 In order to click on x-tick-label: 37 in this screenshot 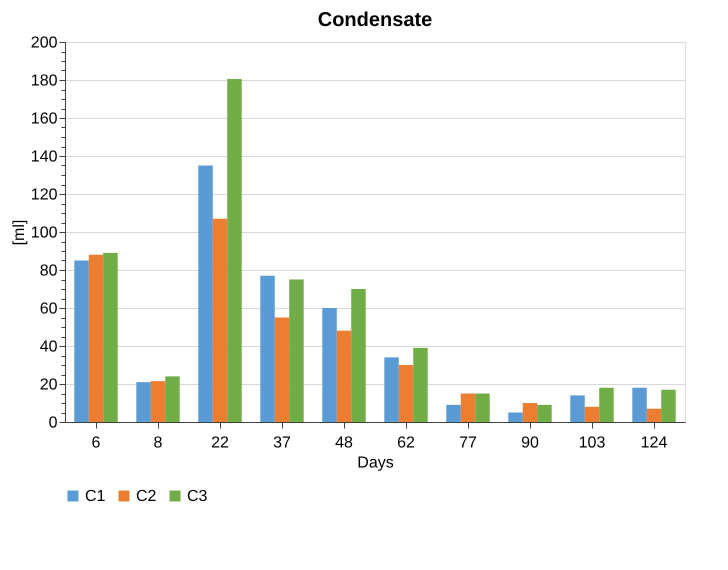, I will do `click(282, 443)`.